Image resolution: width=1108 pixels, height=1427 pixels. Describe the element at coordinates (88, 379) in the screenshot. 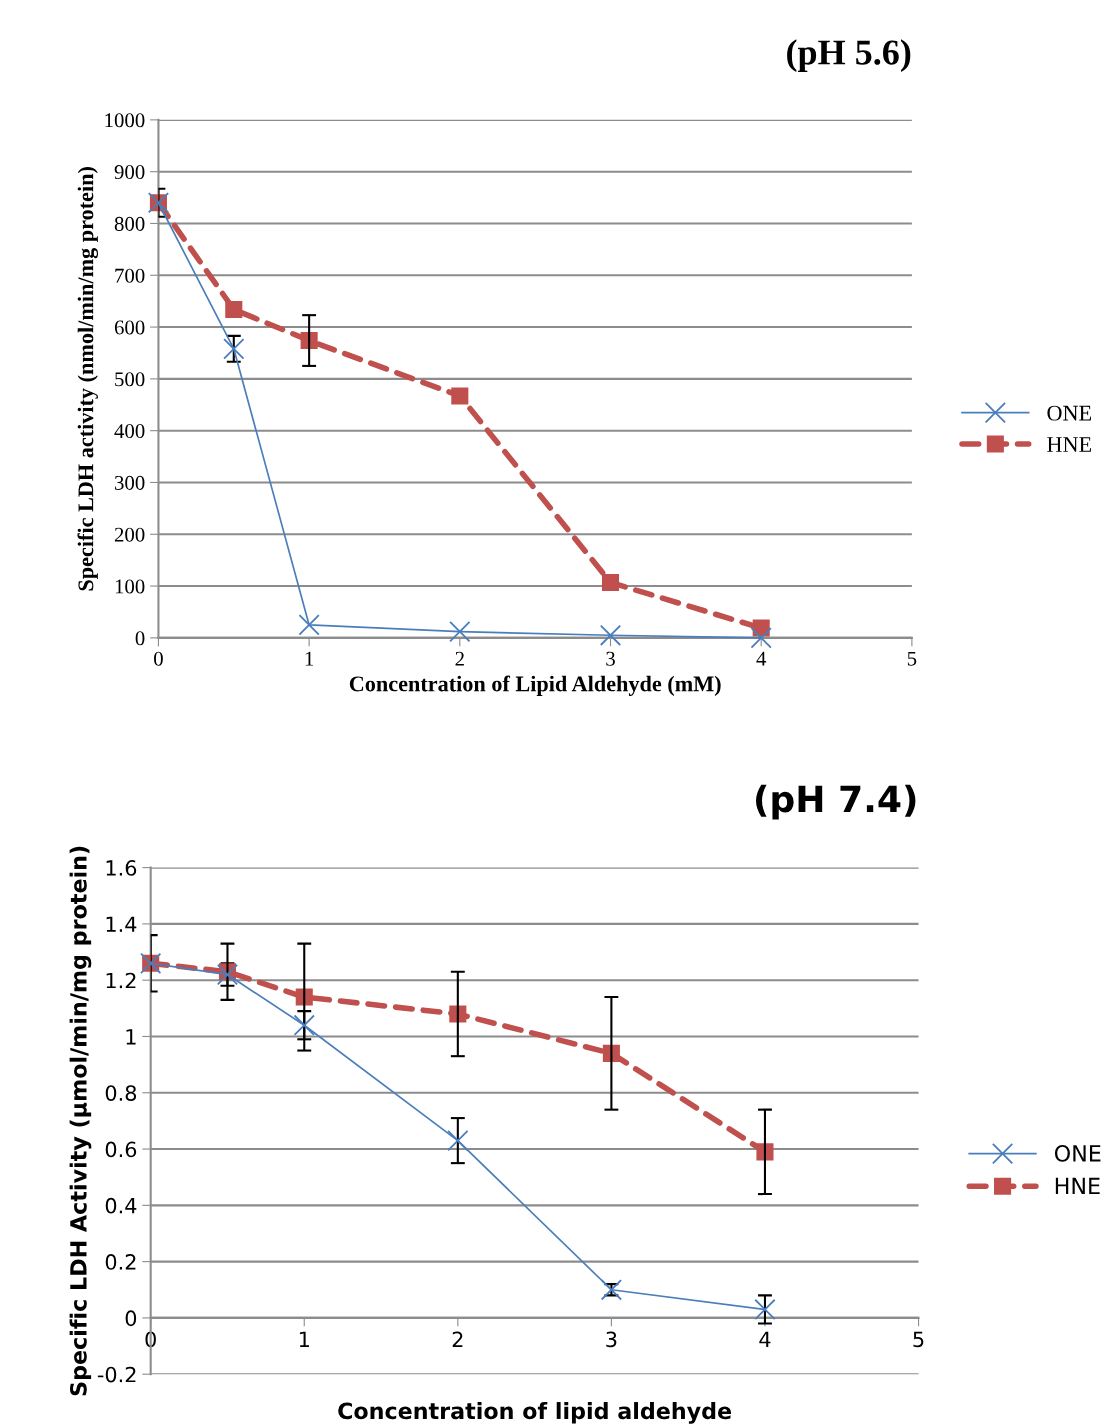

I see `y-axis-title: Specific LDH activity (nmol/min/mg protein)` at that location.